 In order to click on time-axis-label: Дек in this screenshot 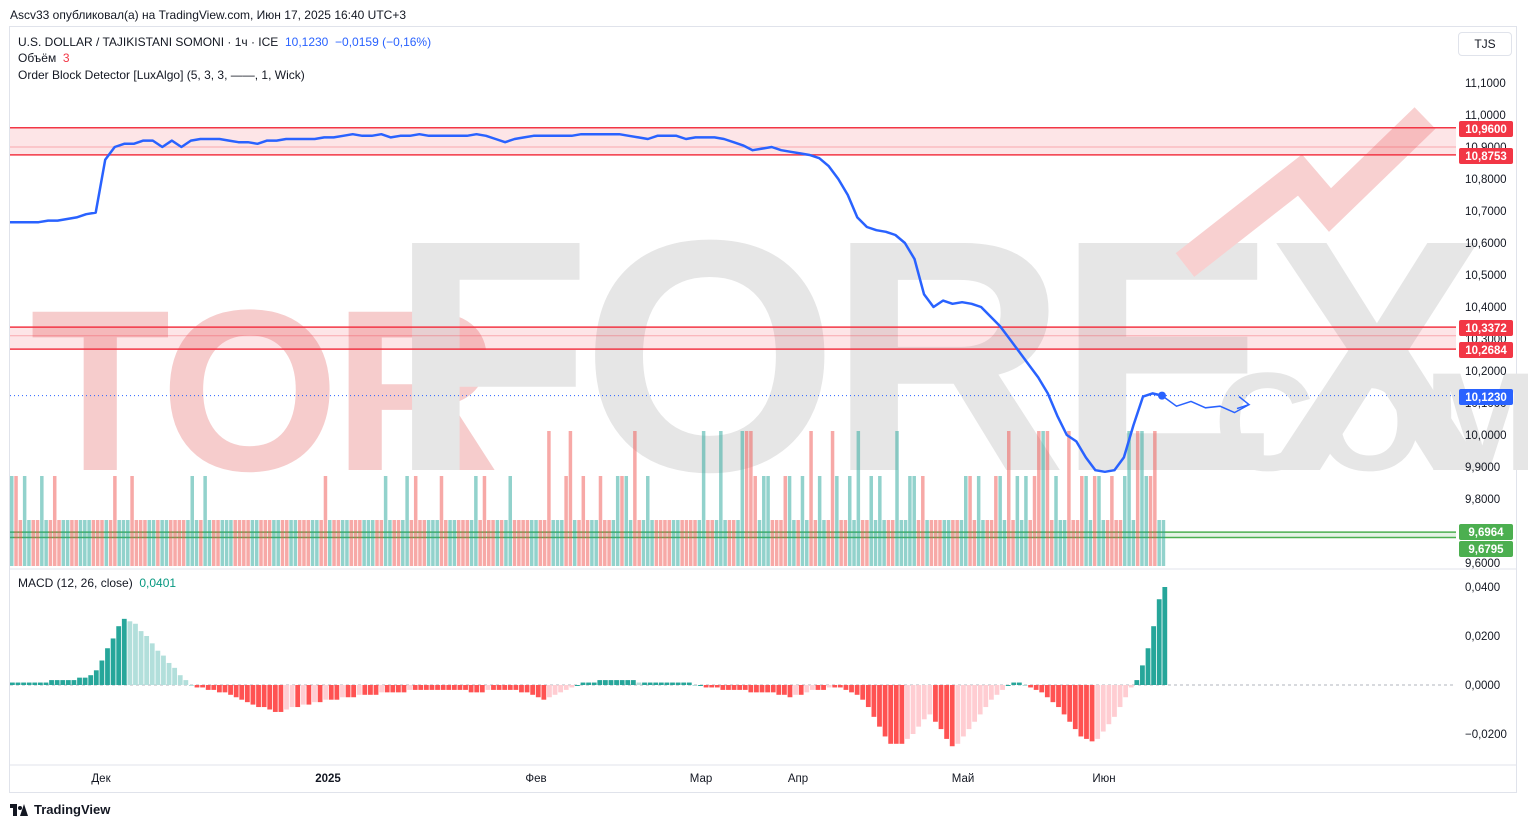, I will do `click(101, 779)`.